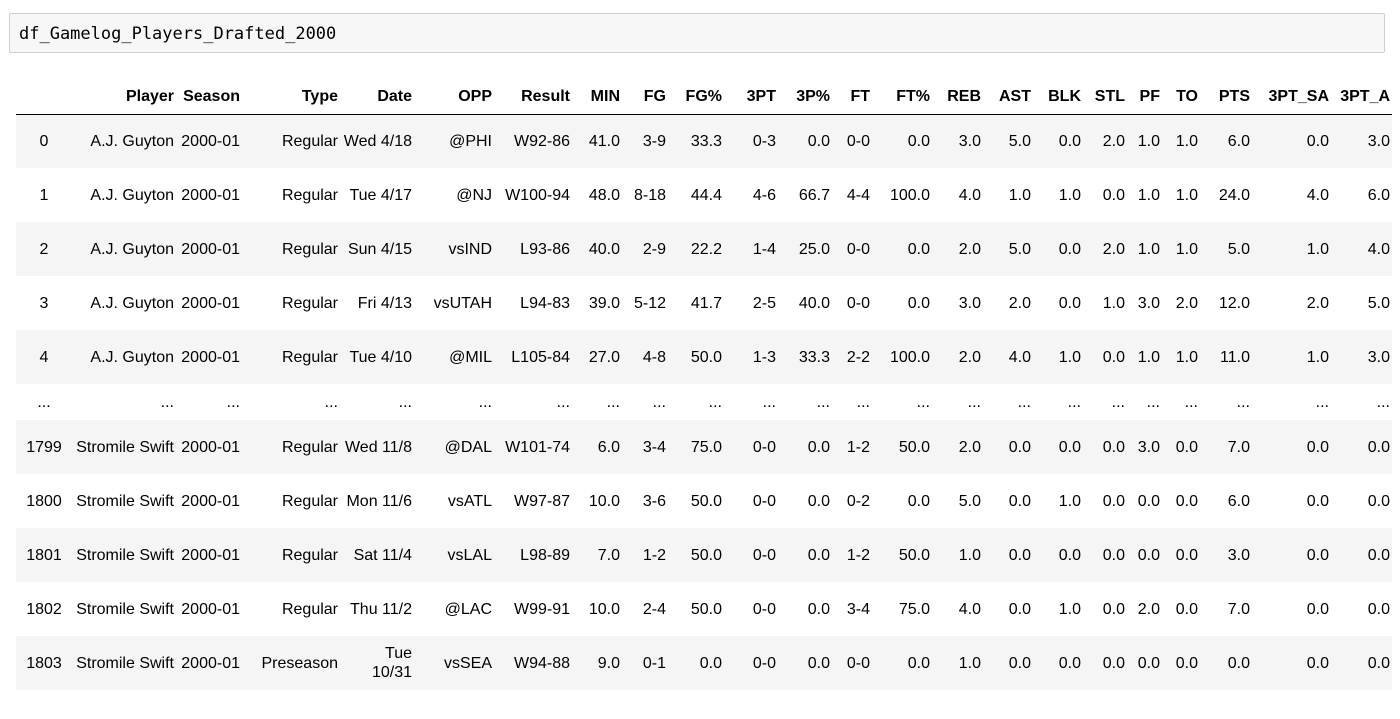  I want to click on table-cell: 0-2, so click(858, 501).